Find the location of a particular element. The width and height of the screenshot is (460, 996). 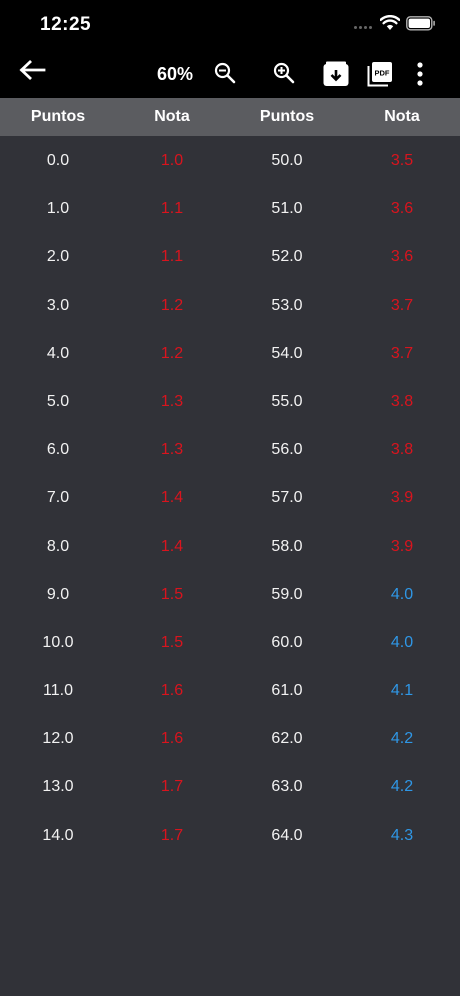

table-row: 1.0 1.1 51.0 3.6 is located at coordinates (230, 208).